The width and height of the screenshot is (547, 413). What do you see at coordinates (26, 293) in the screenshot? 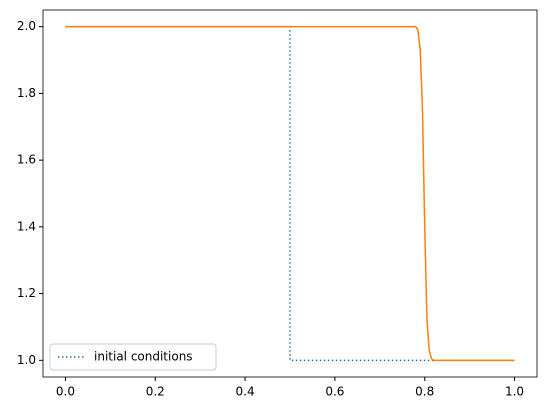
I see `y-tick-label: 1.2` at bounding box center [26, 293].